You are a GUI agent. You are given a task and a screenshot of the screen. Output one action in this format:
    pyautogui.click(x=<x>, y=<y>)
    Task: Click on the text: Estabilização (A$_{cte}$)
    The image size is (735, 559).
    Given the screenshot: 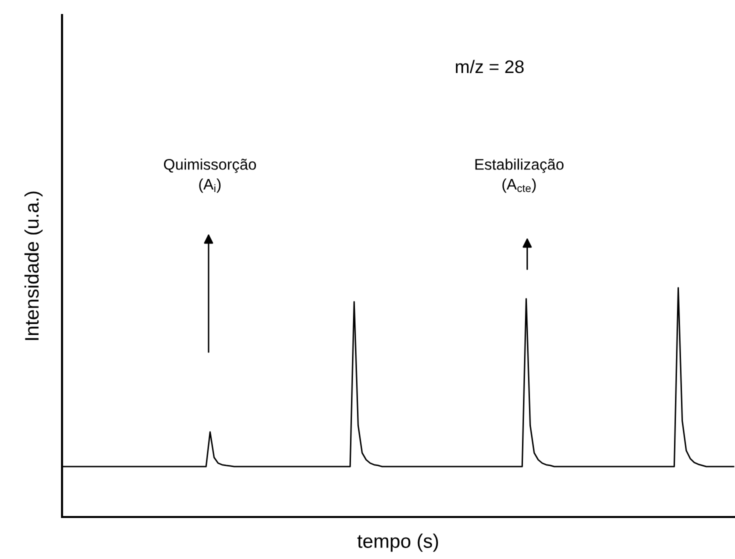 What is the action you would take?
    pyautogui.click(x=519, y=175)
    